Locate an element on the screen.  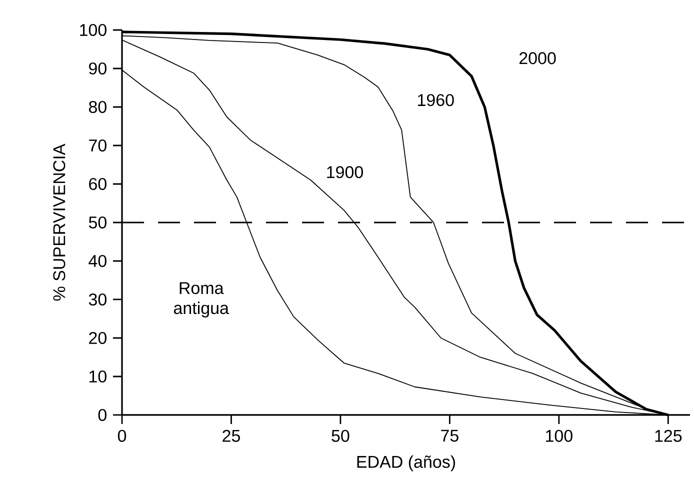
y-tick-label: 40 is located at coordinates (97, 261).